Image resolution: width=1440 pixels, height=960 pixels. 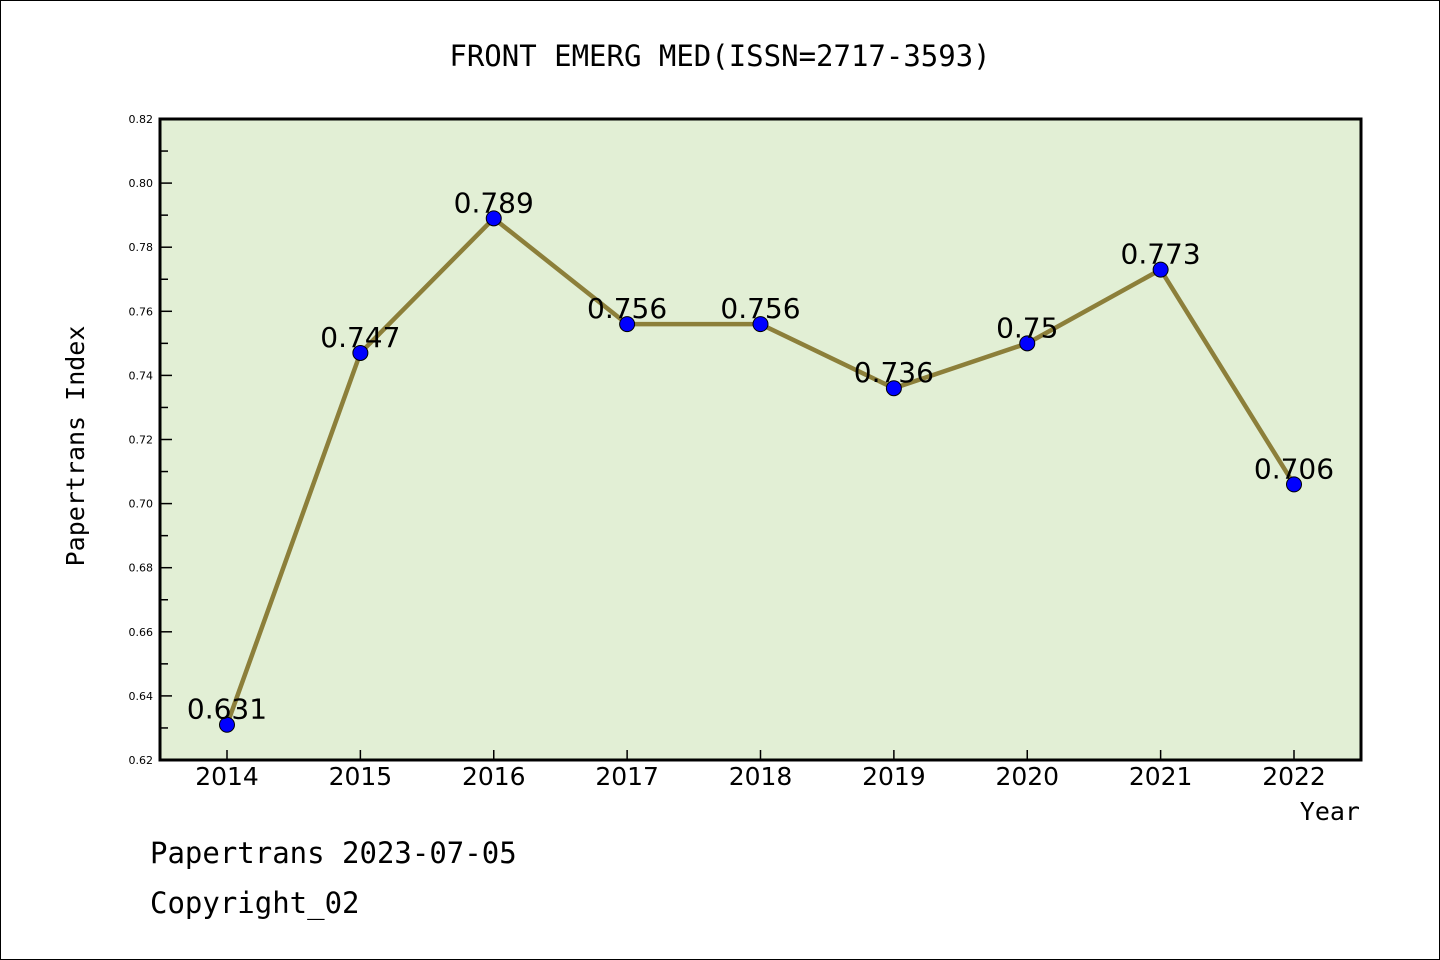 I want to click on y-tick-label: 0.66, so click(x=141, y=632).